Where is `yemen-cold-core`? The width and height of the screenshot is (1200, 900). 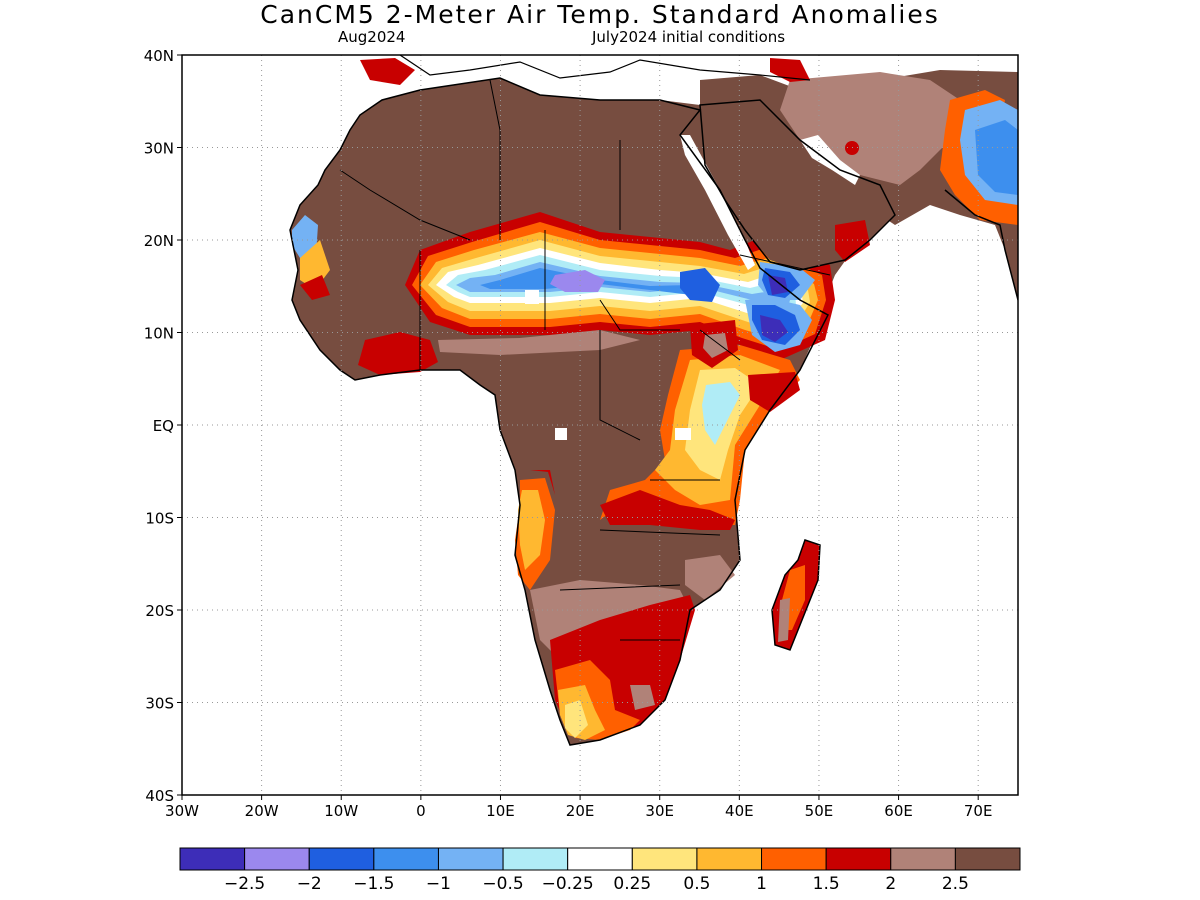
yemen-cold-core is located at coordinates (778, 285).